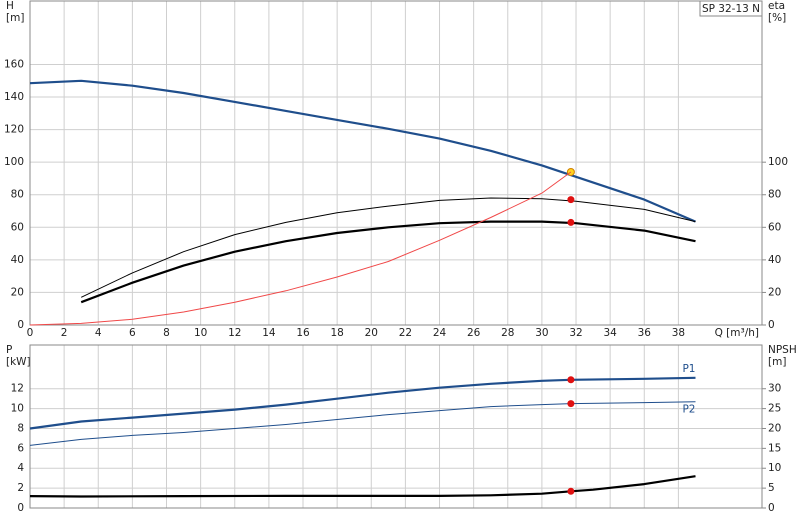 This screenshot has height=520, width=800. What do you see at coordinates (371, 333) in the screenshot?
I see `x-tick-label: 20` at bounding box center [371, 333].